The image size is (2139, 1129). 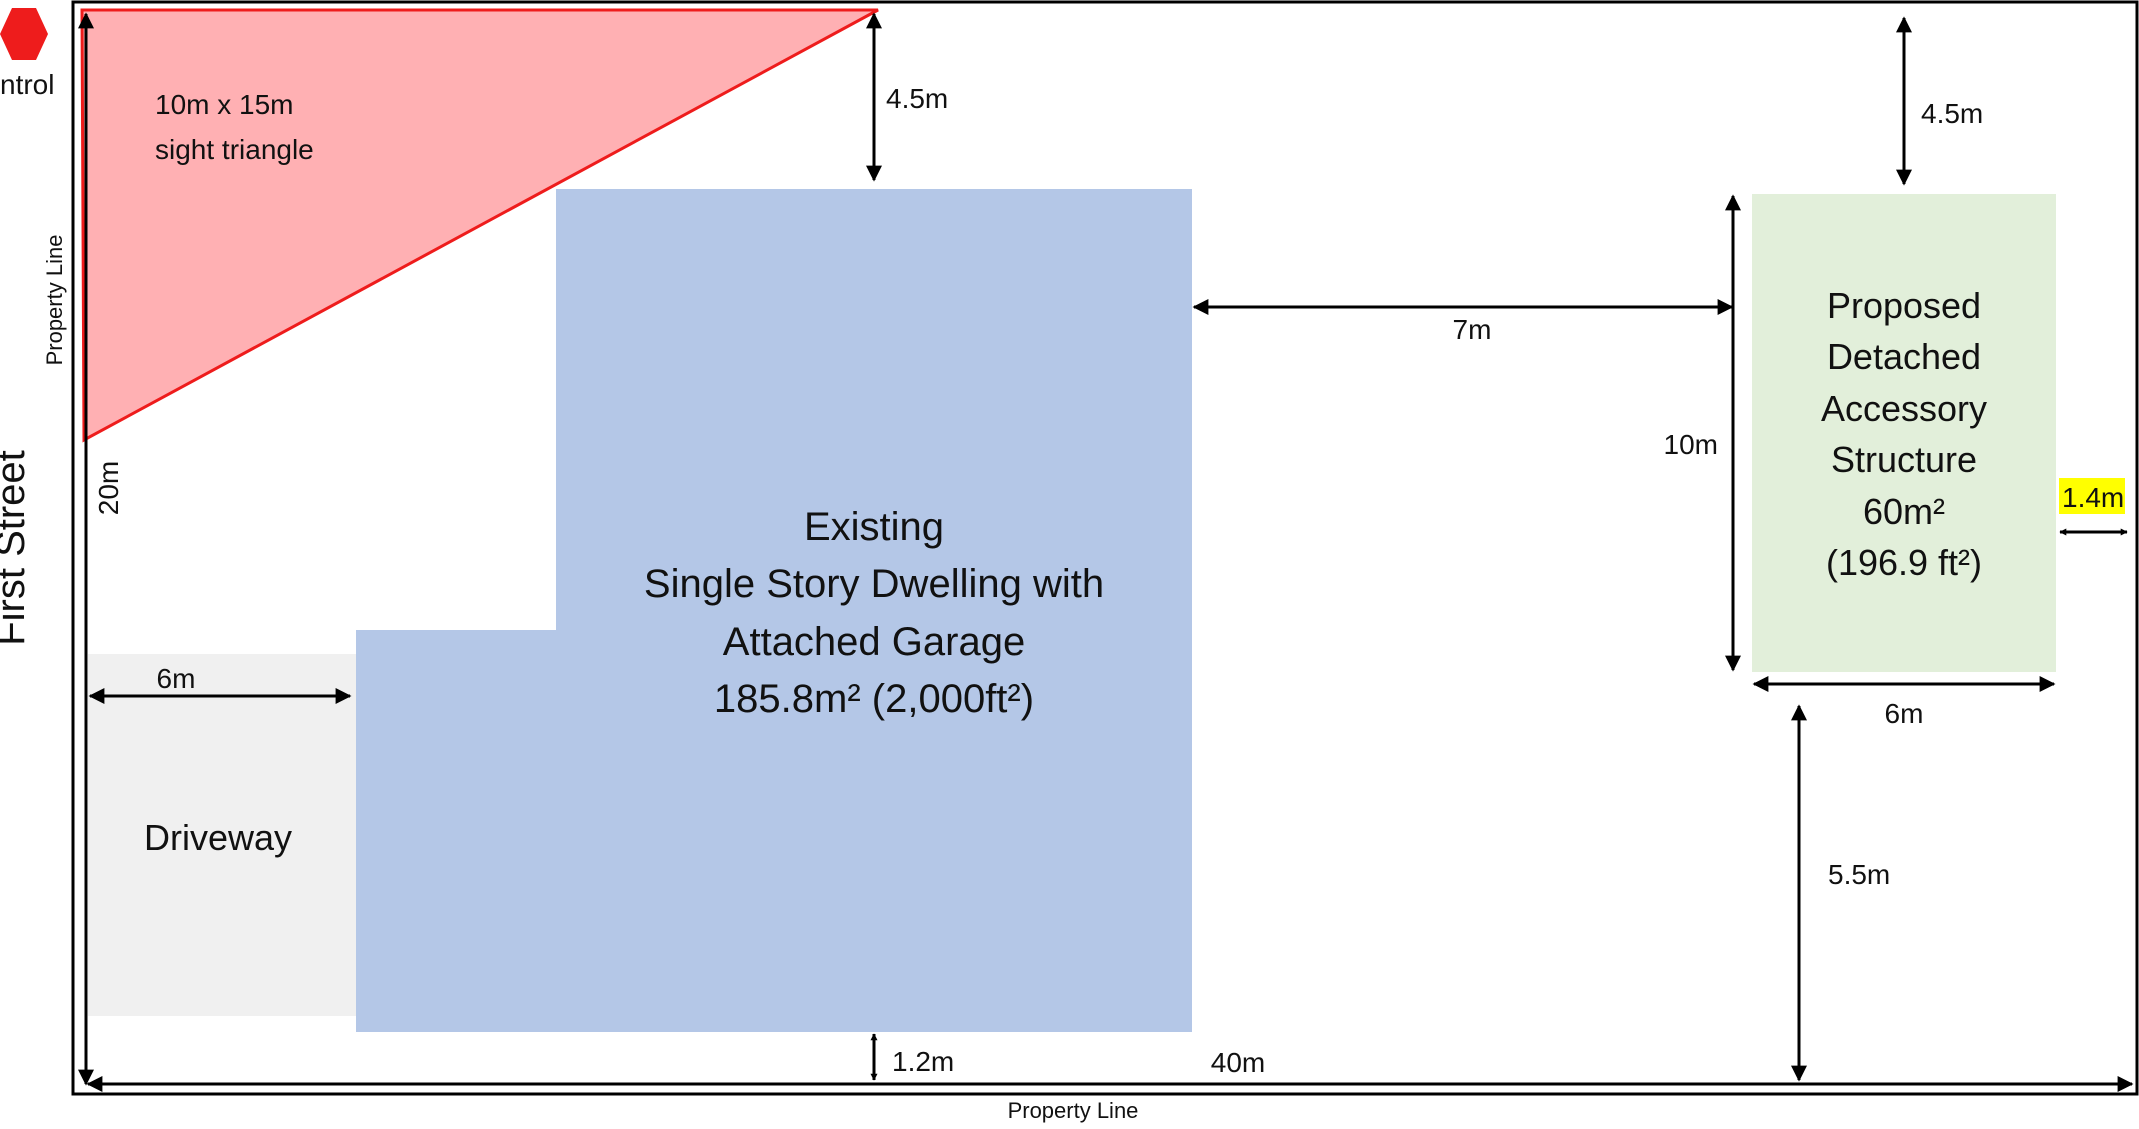 What do you see at coordinates (1904, 511) in the screenshot?
I see `accessory-label-line5: 60m²` at bounding box center [1904, 511].